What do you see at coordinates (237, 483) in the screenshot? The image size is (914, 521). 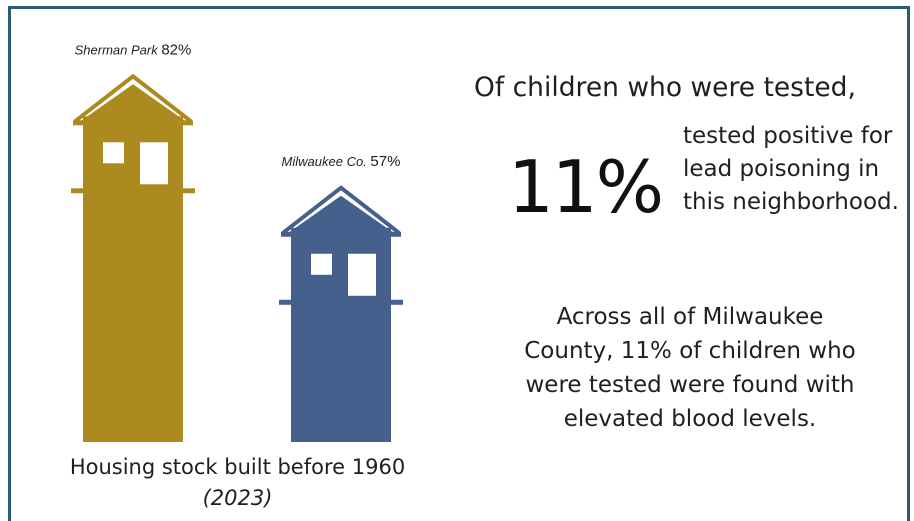 I see `chart-caption: Housing stock built before 1960 (2023)` at bounding box center [237, 483].